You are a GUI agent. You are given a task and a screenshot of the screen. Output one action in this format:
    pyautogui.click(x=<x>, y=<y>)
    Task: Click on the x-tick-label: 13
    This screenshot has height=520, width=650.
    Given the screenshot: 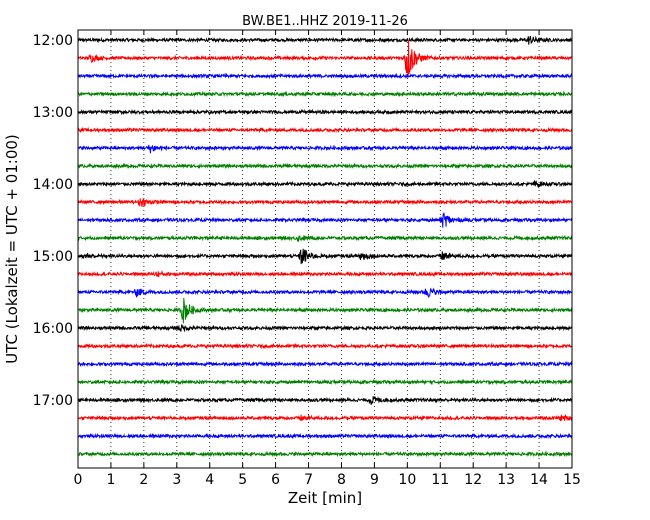 What is the action you would take?
    pyautogui.click(x=506, y=480)
    